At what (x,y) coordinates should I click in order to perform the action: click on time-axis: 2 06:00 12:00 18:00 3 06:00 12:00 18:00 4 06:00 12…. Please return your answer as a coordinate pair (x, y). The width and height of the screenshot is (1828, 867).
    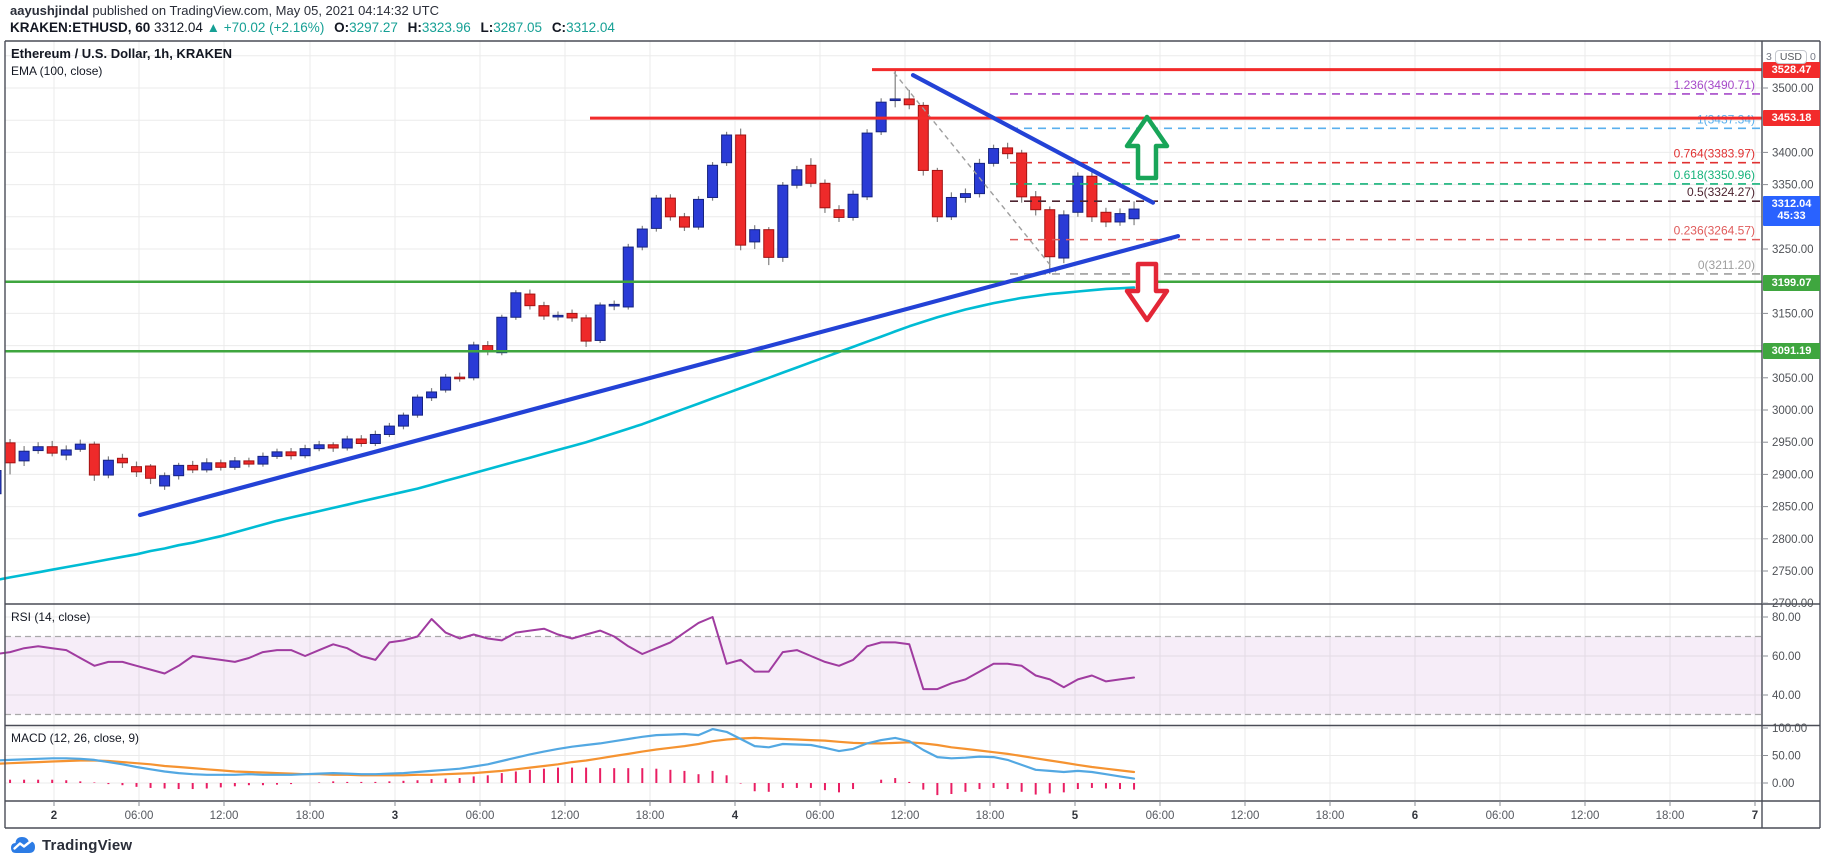
    Looking at the image, I should click on (904, 811).